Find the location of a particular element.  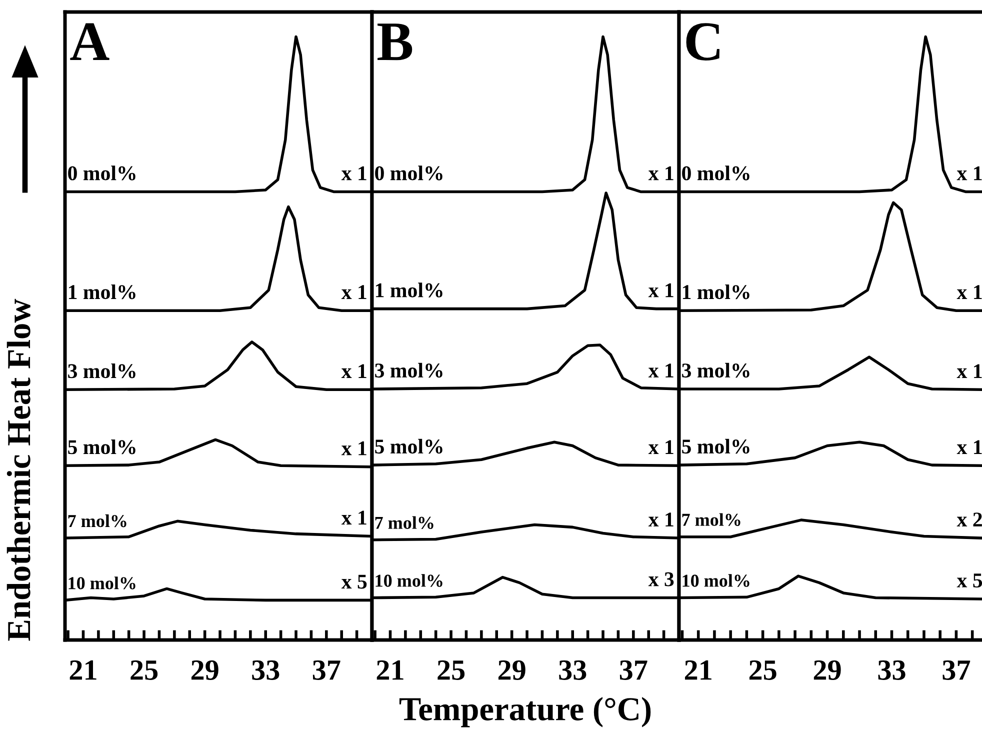

x-axis-title: Temperature (°C) is located at coordinates (525, 712).